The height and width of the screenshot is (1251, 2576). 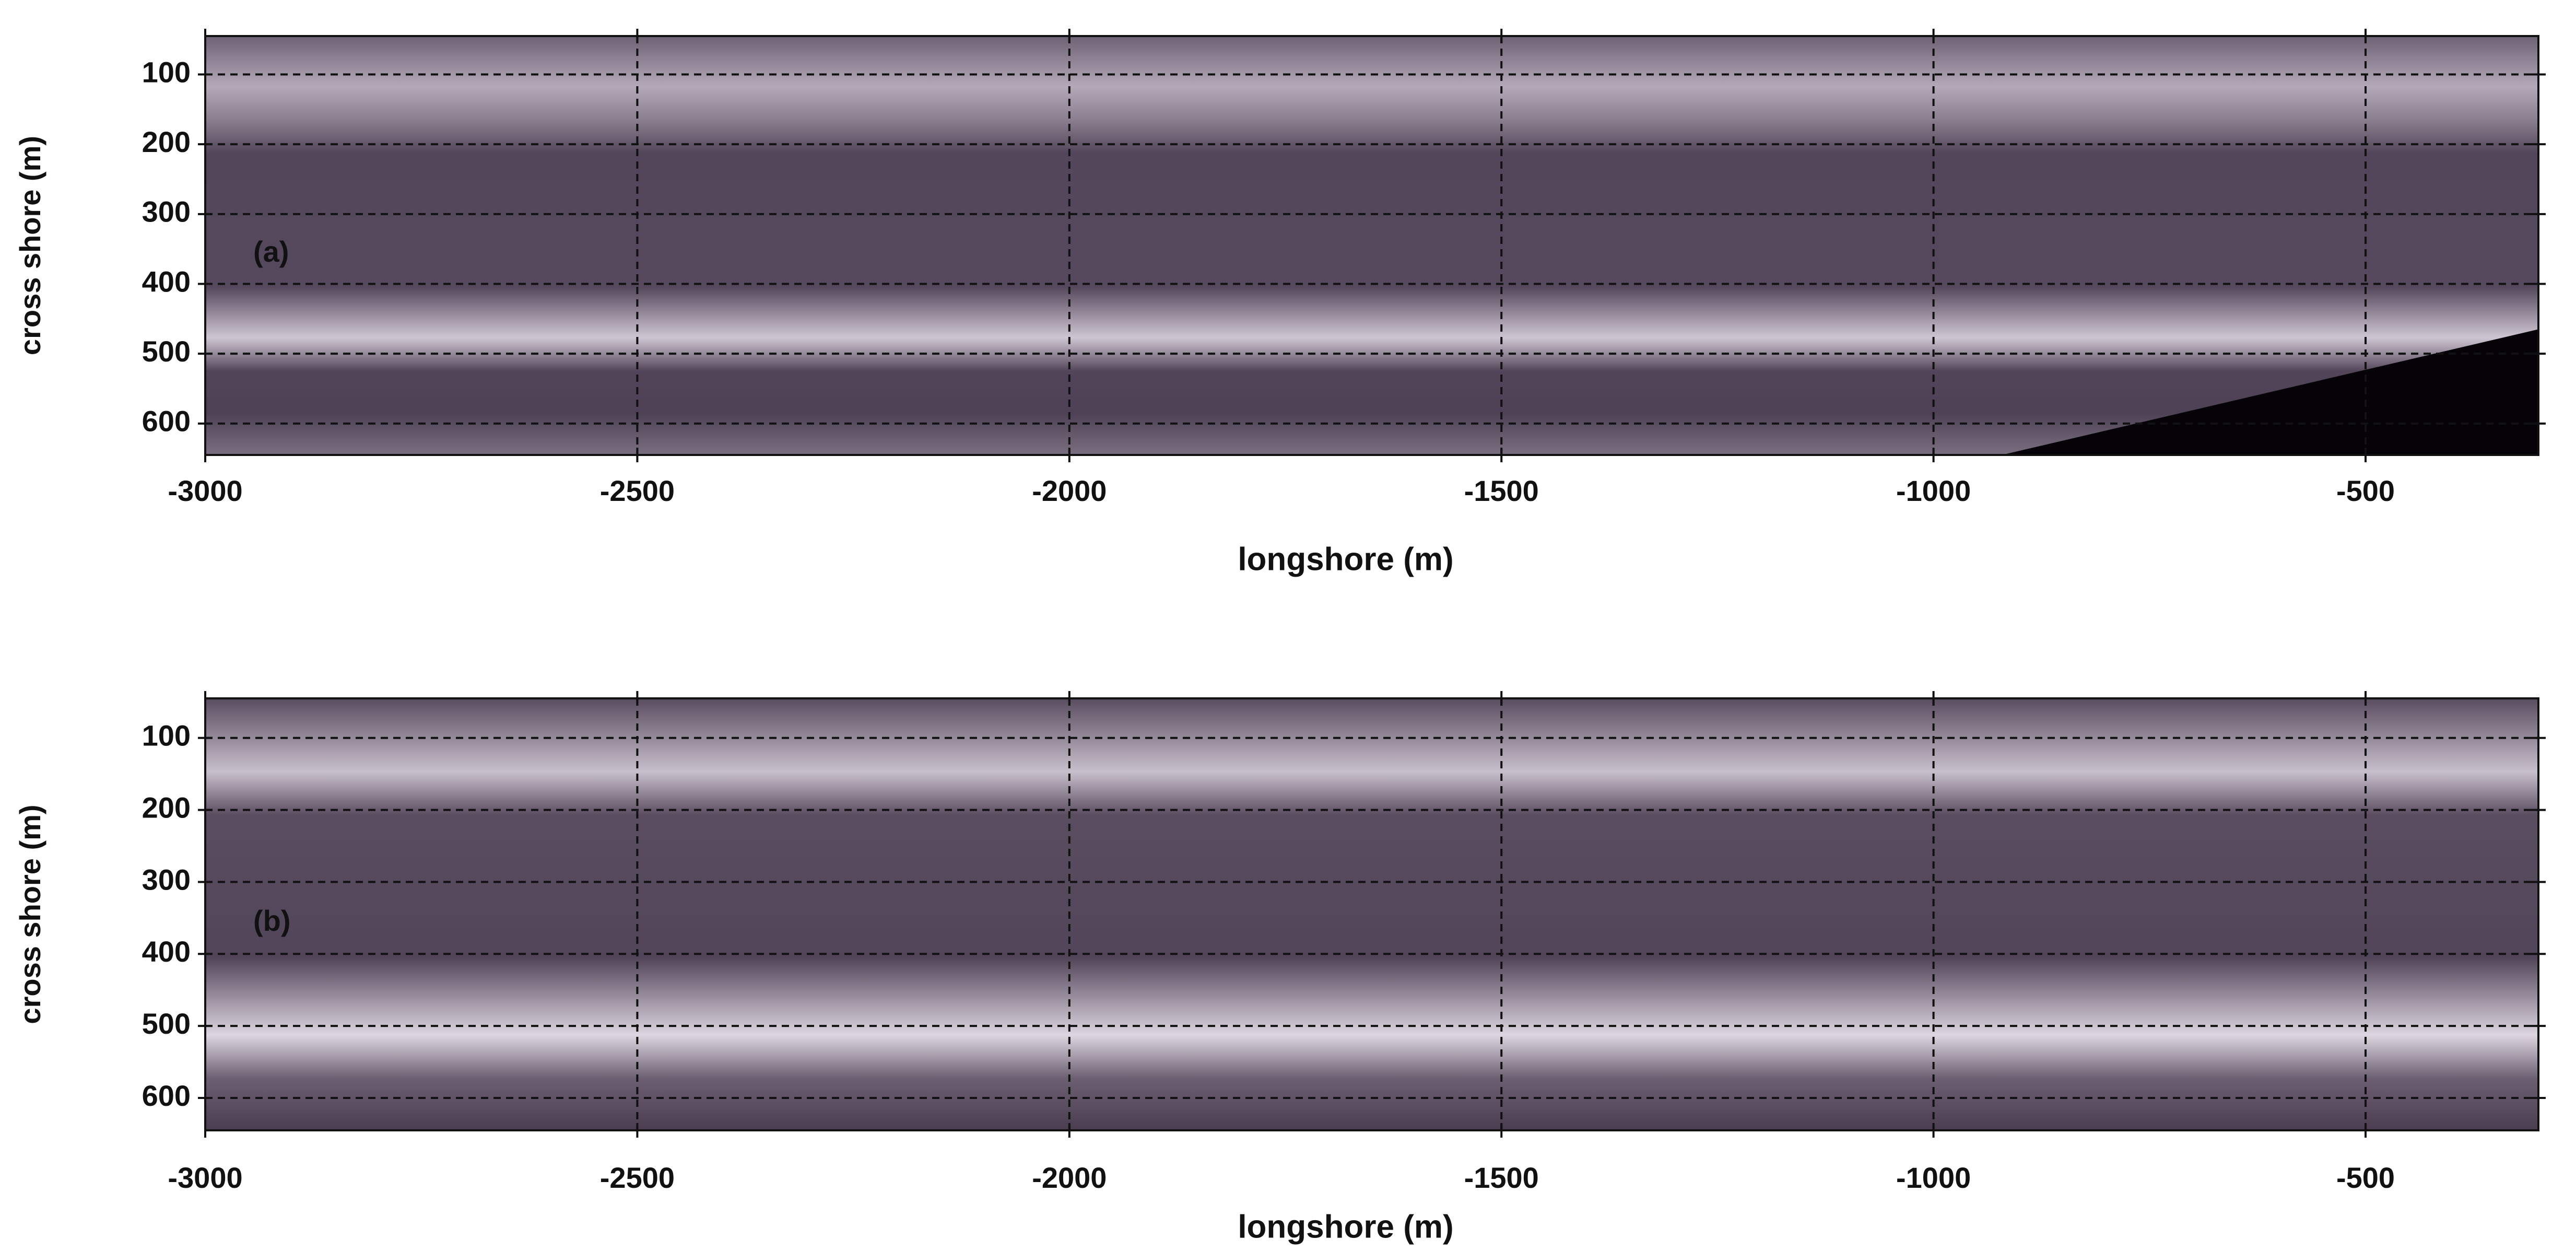 What do you see at coordinates (271, 251) in the screenshot?
I see `panel-label: (a)` at bounding box center [271, 251].